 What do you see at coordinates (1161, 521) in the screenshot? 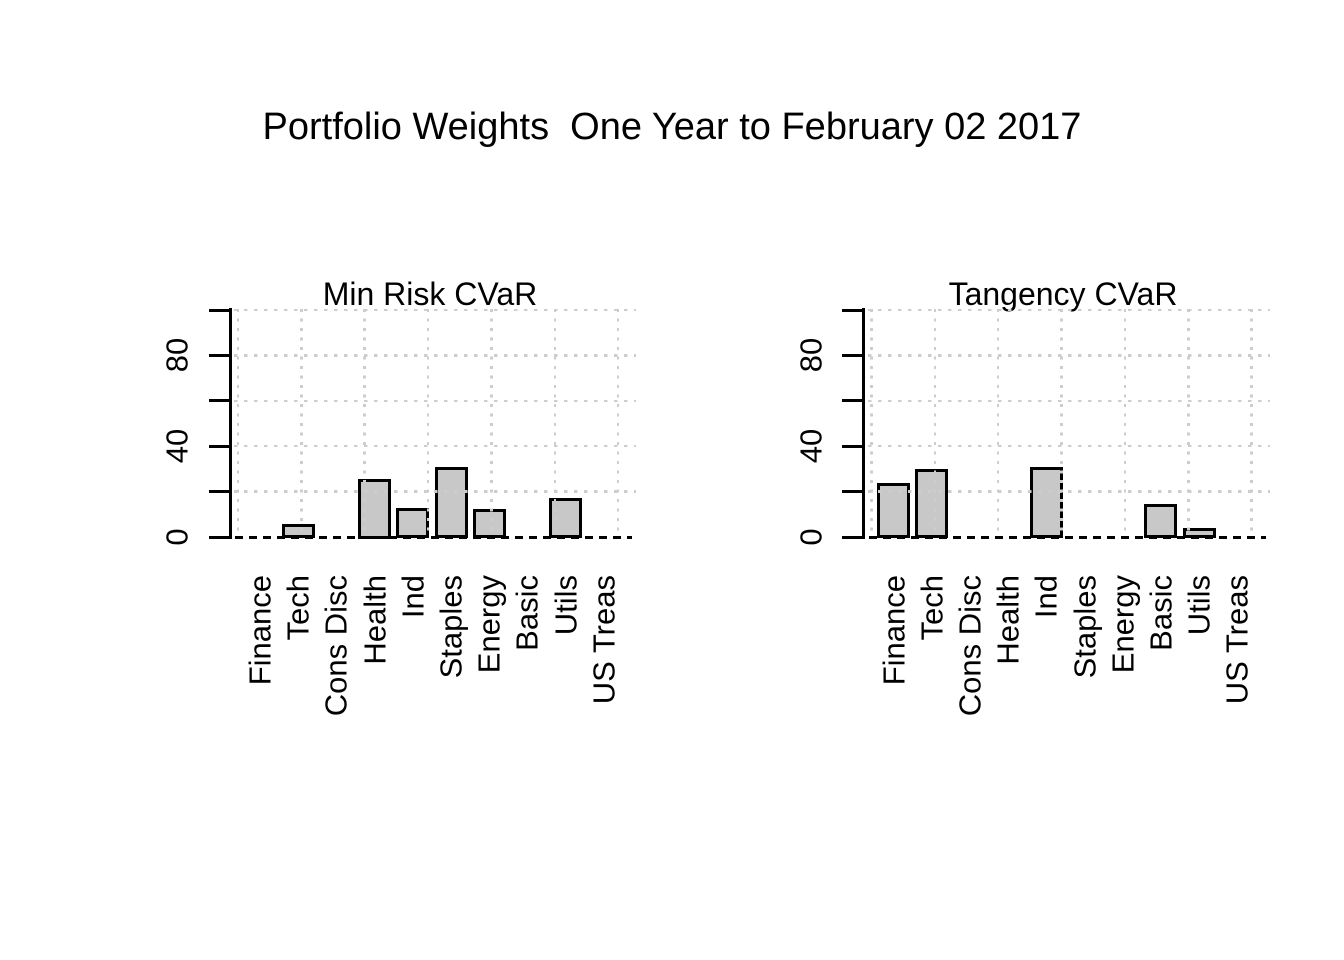
I see `bar-basic` at bounding box center [1161, 521].